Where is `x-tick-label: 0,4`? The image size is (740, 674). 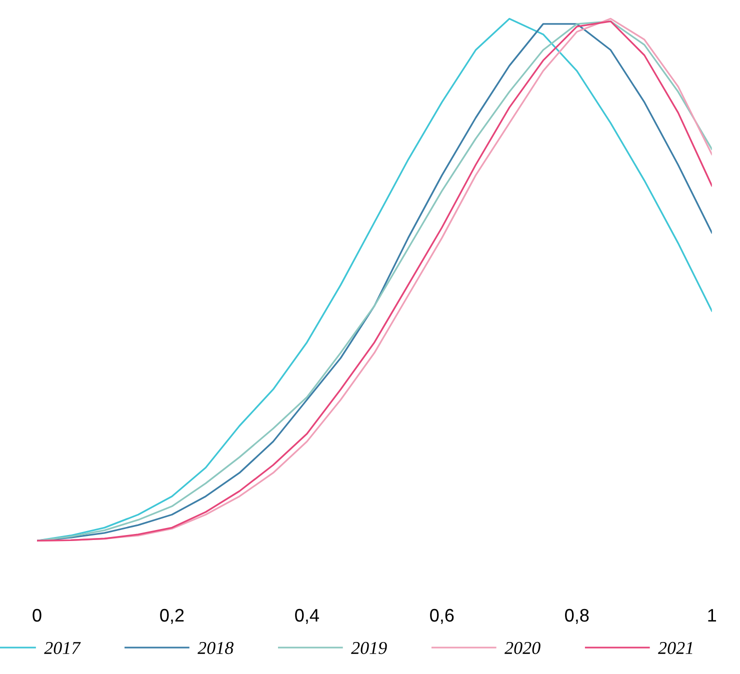 x-tick-label: 0,4 is located at coordinates (307, 616).